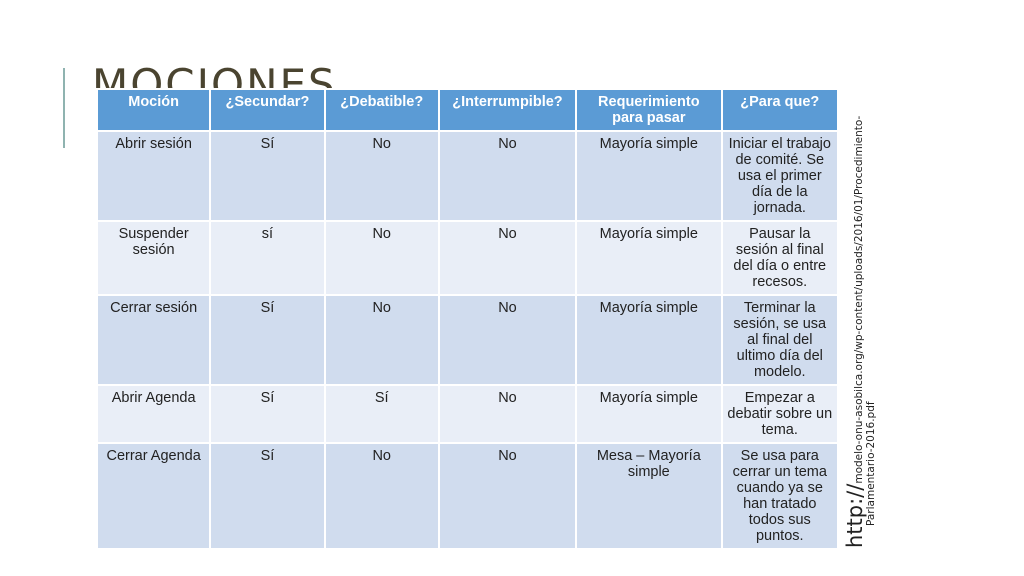  I want to click on header-requerimiento: Requerimiento para pasar, so click(649, 110).